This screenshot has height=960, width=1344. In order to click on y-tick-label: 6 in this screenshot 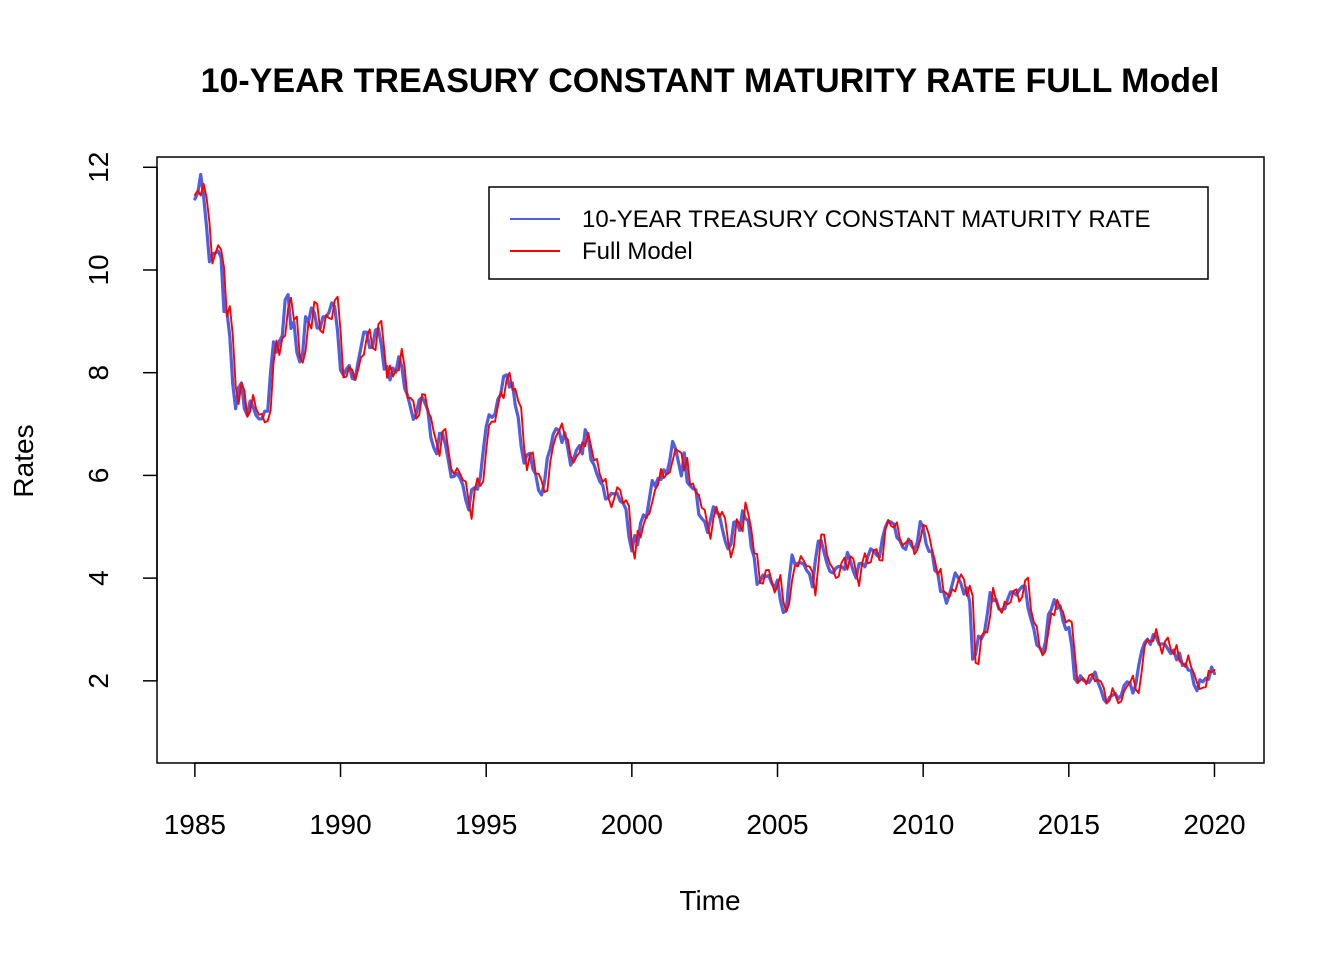, I will do `click(98, 476)`.